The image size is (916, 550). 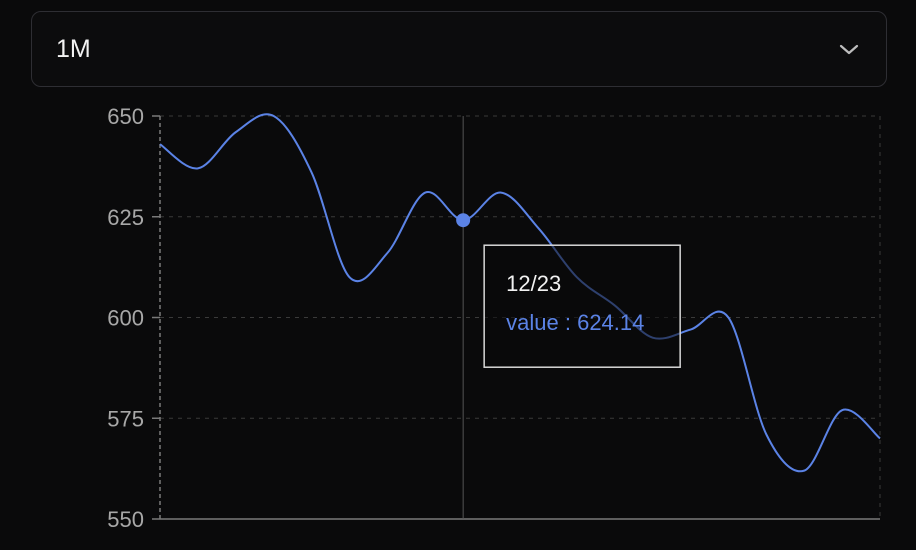 What do you see at coordinates (575, 322) in the screenshot?
I see `tooltip-value: value : 624.14` at bounding box center [575, 322].